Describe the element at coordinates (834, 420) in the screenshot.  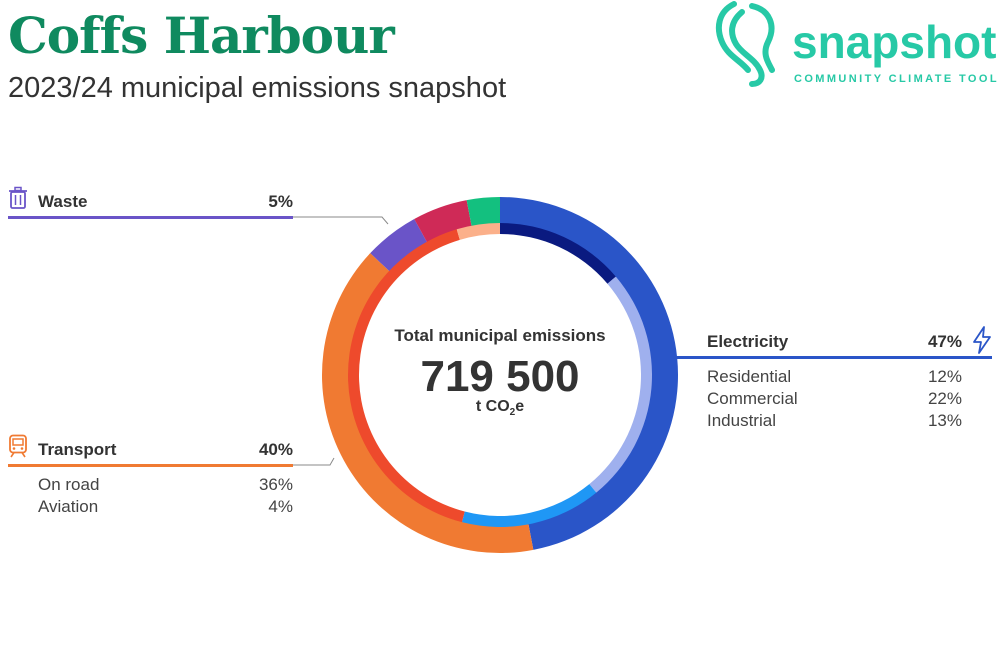
I see `legend-row-industrial: Industrial 13%` at that location.